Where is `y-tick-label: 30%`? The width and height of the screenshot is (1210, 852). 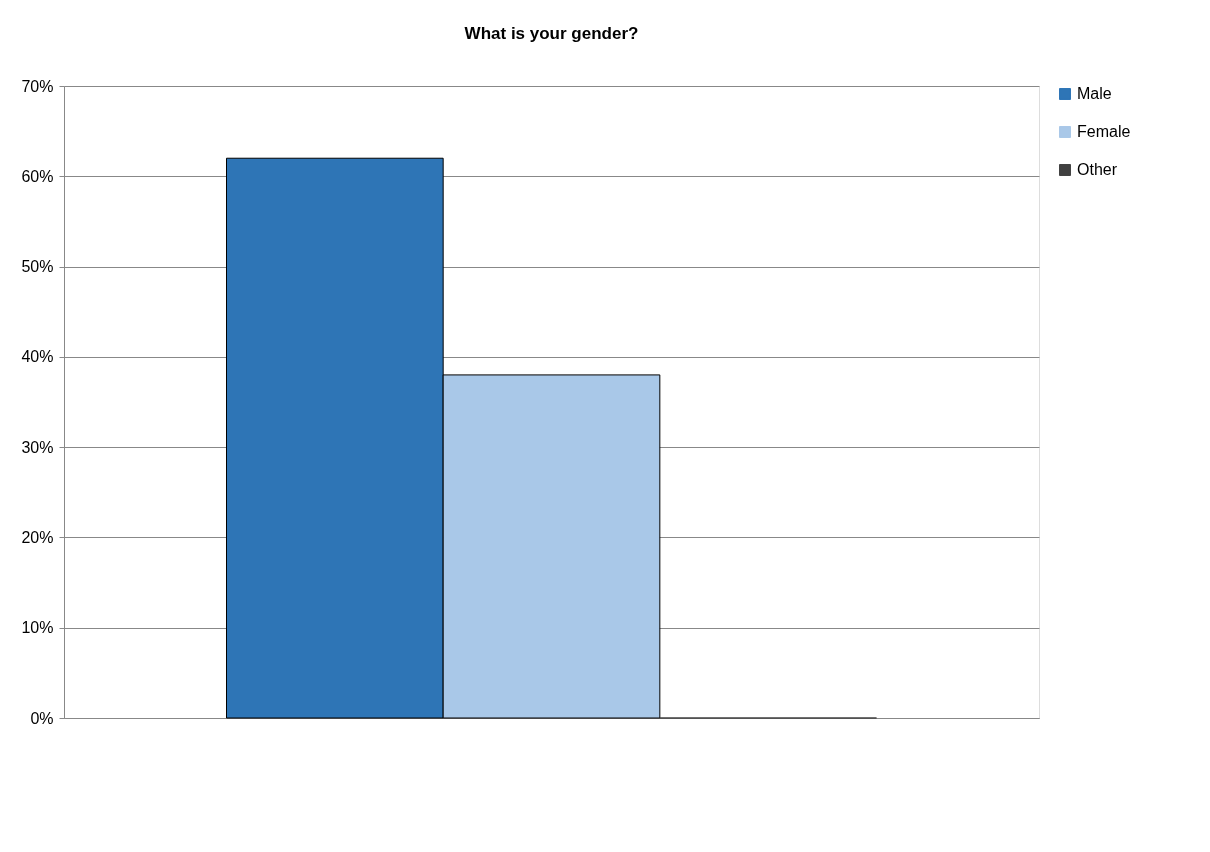
y-tick-label: 30% is located at coordinates (37, 447).